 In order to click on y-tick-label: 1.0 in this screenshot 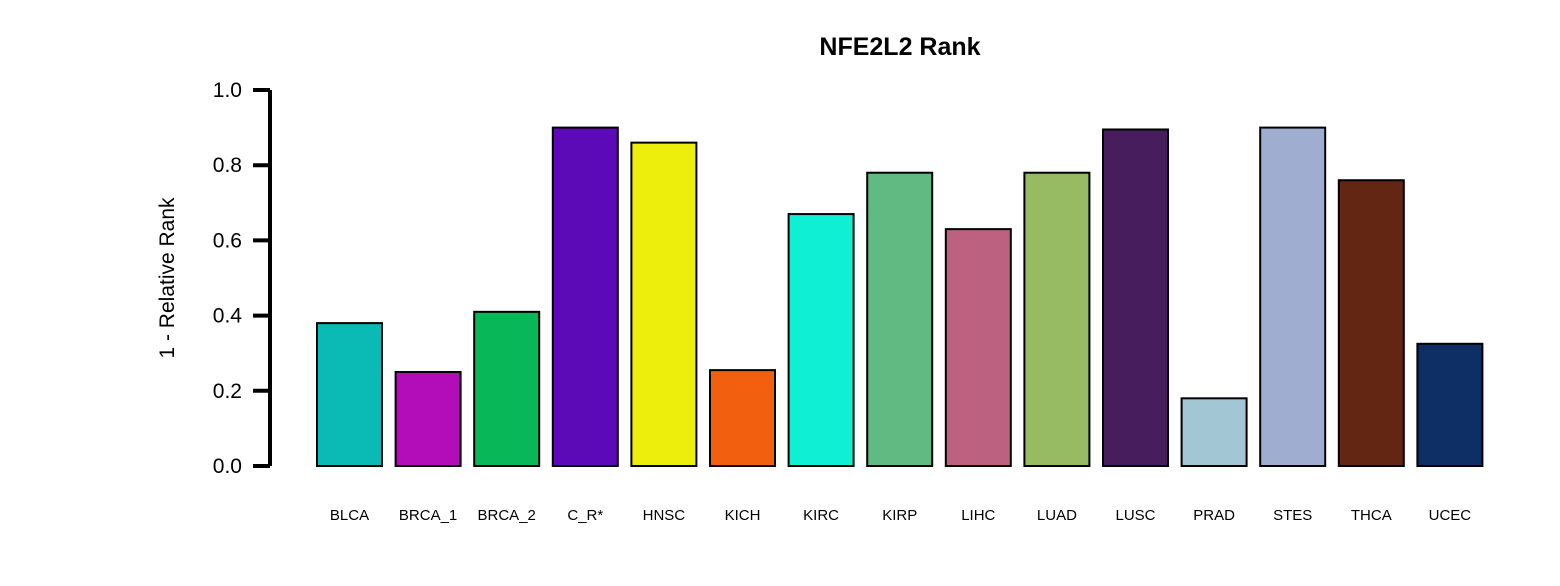, I will do `click(227, 90)`.